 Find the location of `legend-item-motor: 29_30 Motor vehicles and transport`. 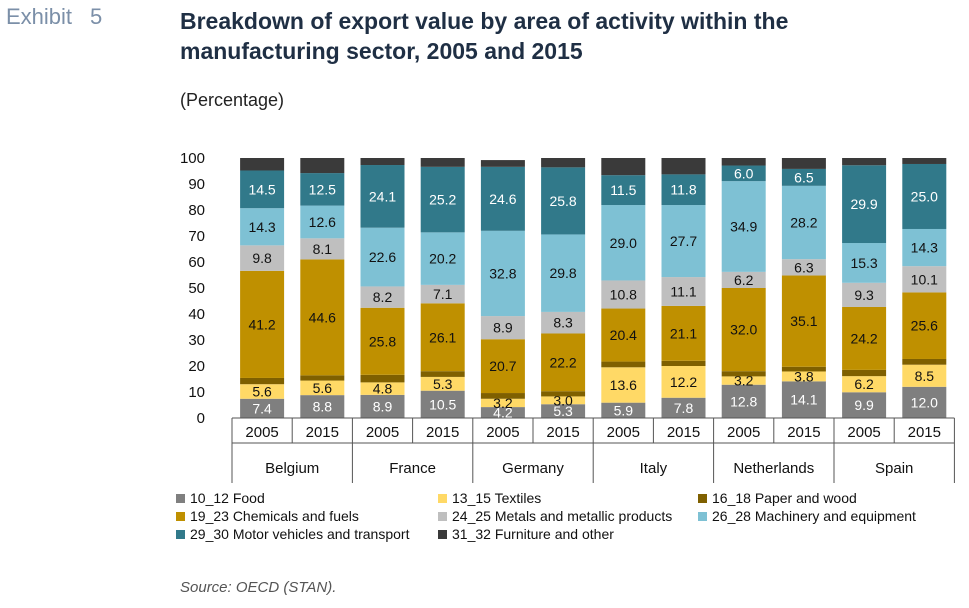

legend-item-motor: 29_30 Motor vehicles and transport is located at coordinates (292, 534).